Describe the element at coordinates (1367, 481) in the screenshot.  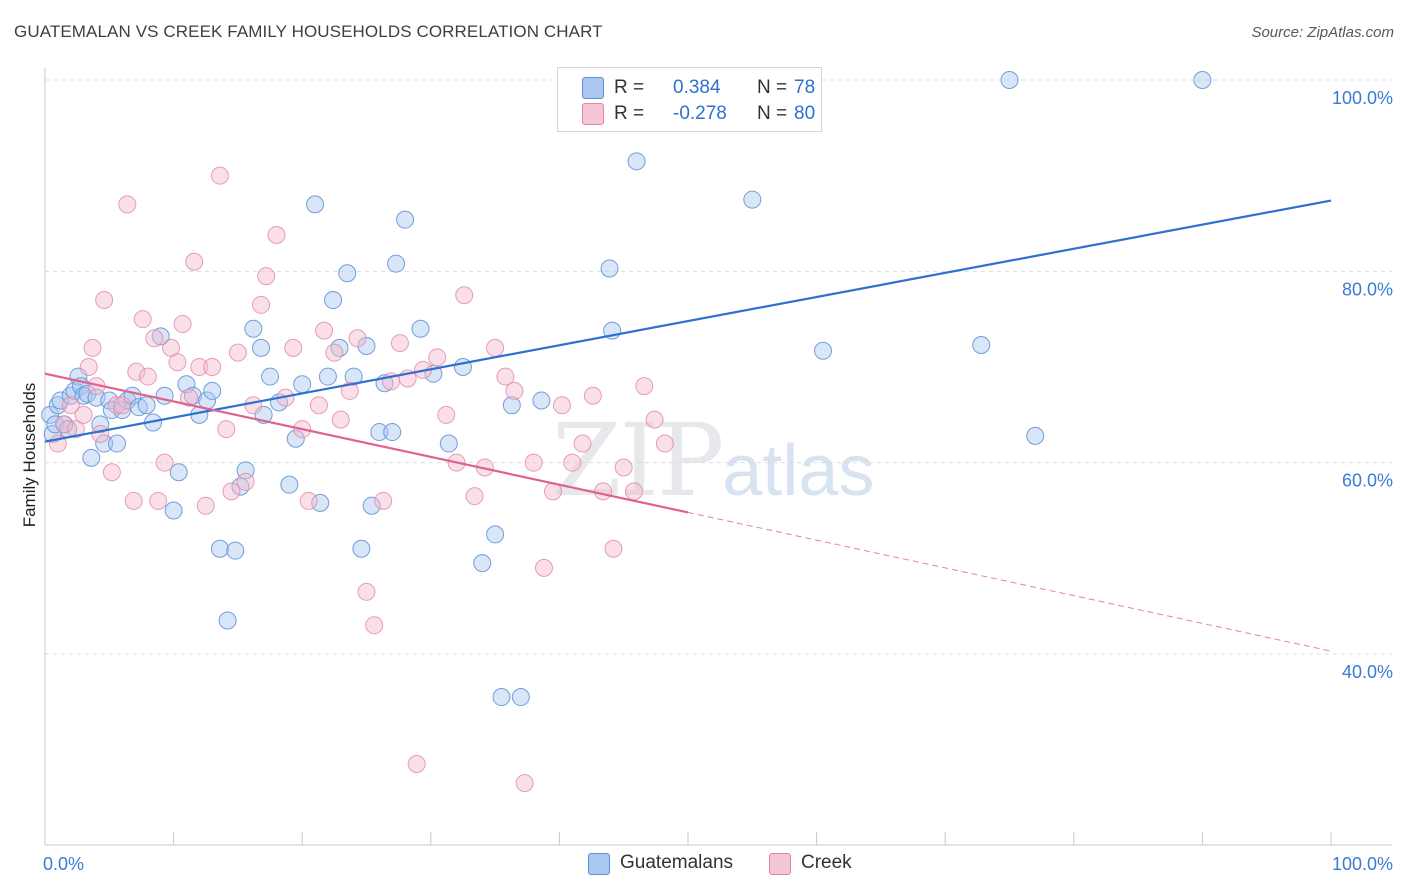
I see `y-tick-label: 60.0%` at that location.